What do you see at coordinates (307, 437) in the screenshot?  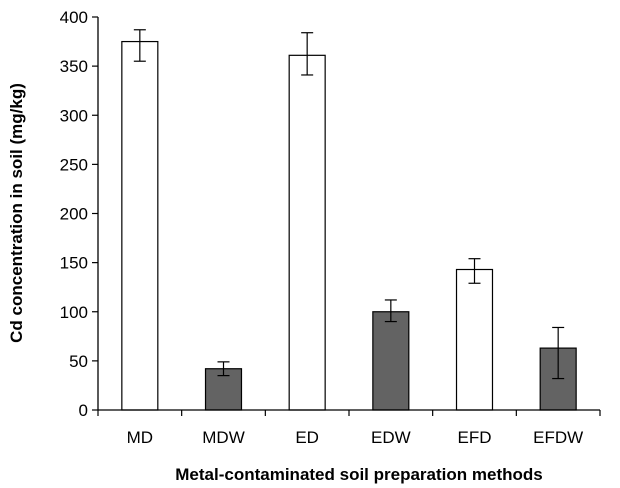 I see `x-tick-label-ed: ED` at bounding box center [307, 437].